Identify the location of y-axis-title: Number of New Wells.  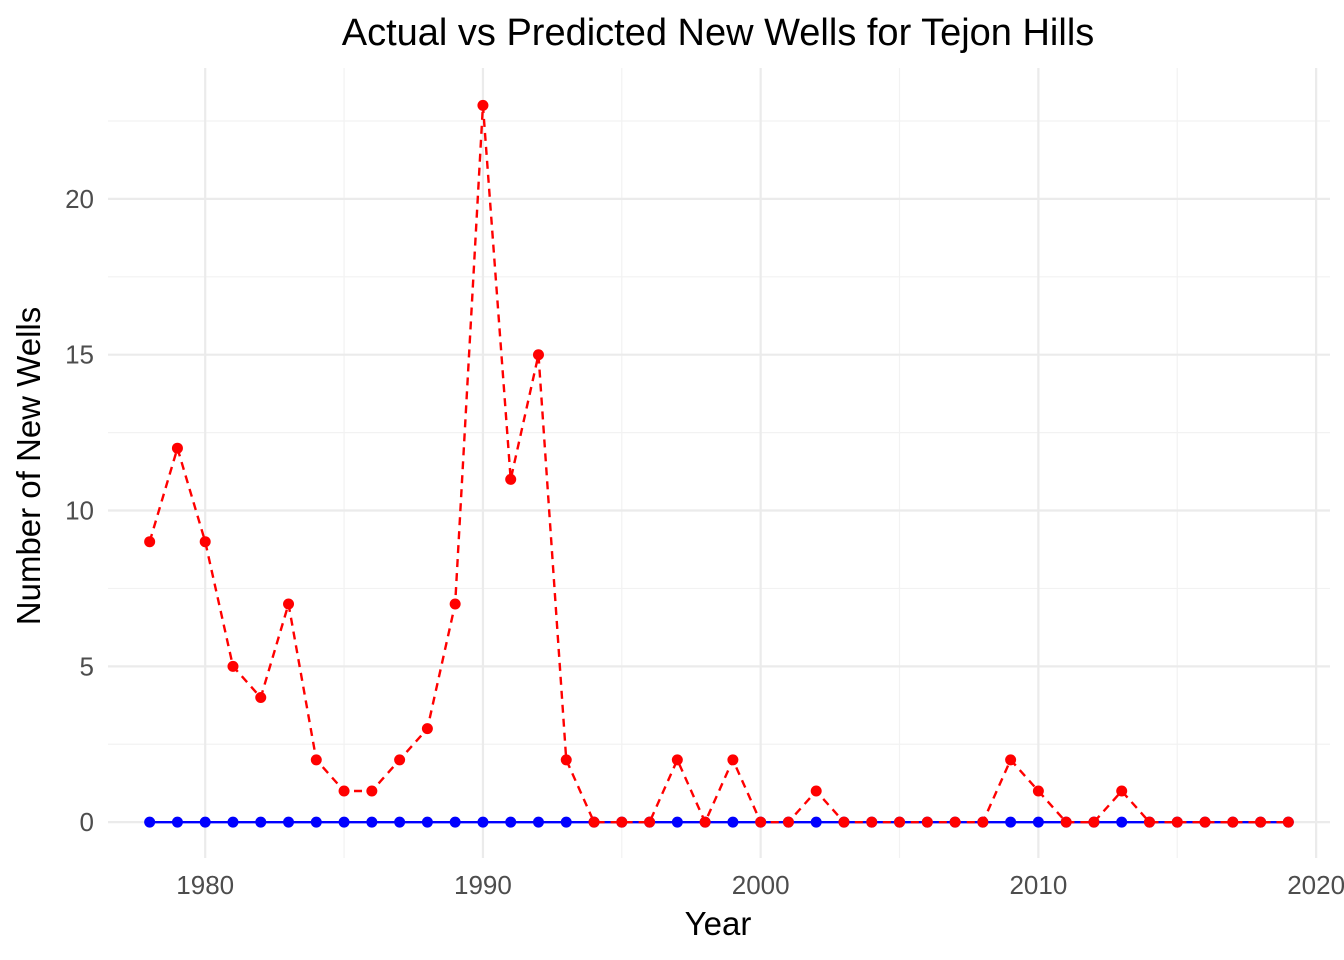
(28, 466).